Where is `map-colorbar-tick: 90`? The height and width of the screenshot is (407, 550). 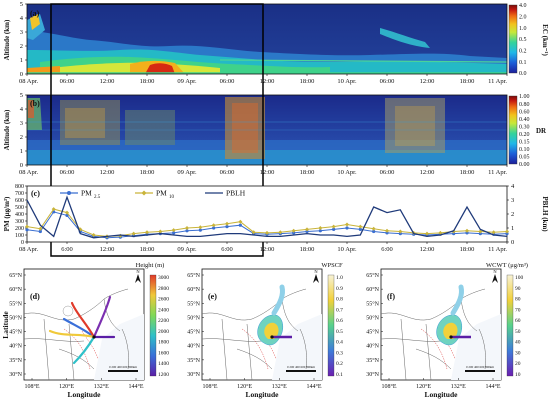
map-colorbar-tick: 90 is located at coordinates (518, 289).